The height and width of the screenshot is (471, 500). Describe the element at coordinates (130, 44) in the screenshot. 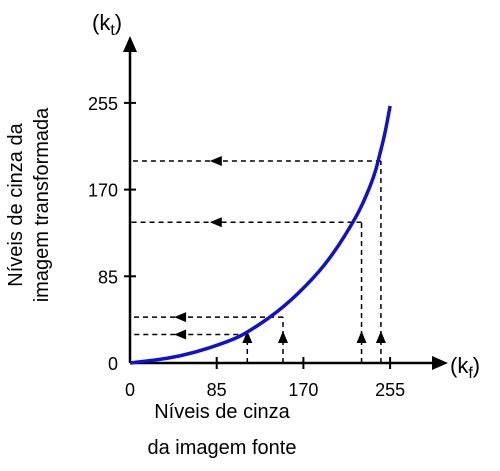

I see `y-axis-arrow-icon` at that location.